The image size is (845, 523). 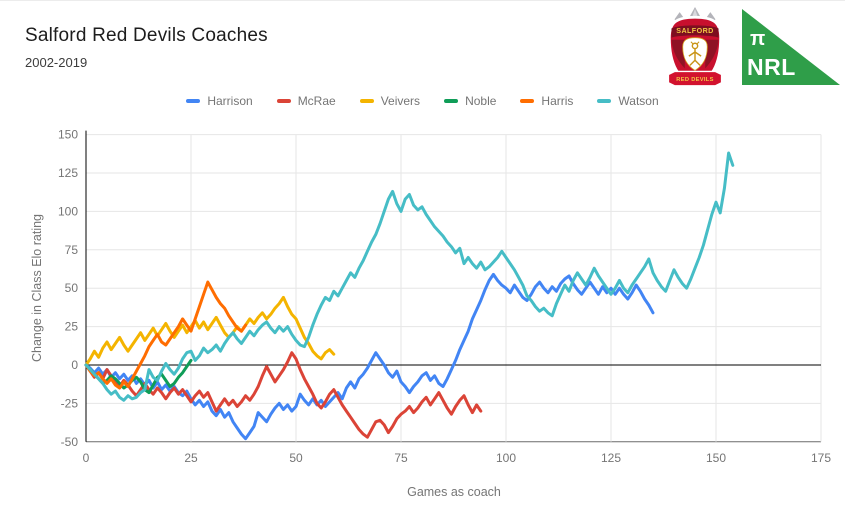 What do you see at coordinates (611, 458) in the screenshot?
I see `x-tick-label: 125` at bounding box center [611, 458].